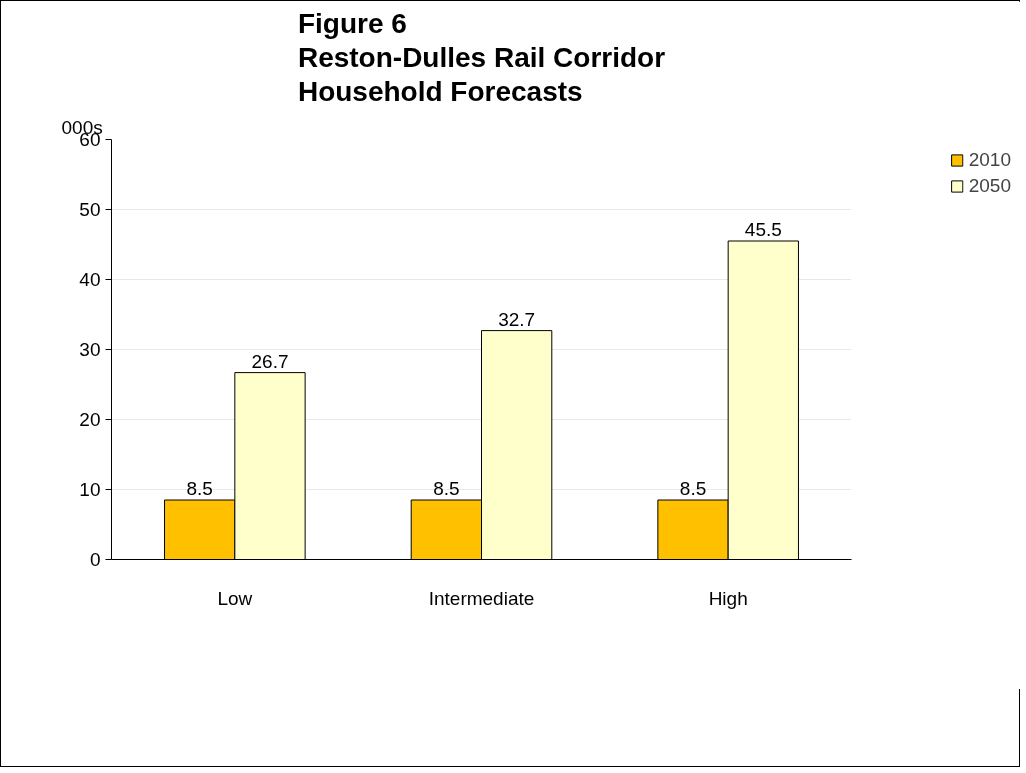  What do you see at coordinates (90, 209) in the screenshot?
I see `y-tick-label: 50` at bounding box center [90, 209].